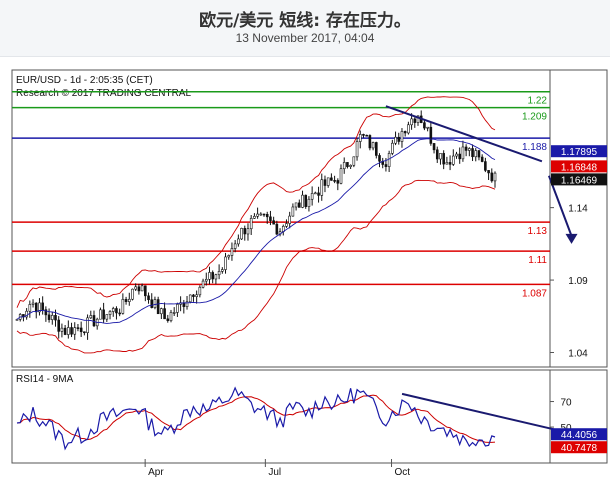 The height and width of the screenshot is (484, 610). I want to click on page-date: 13 November 2017, 04:04, so click(305, 38).